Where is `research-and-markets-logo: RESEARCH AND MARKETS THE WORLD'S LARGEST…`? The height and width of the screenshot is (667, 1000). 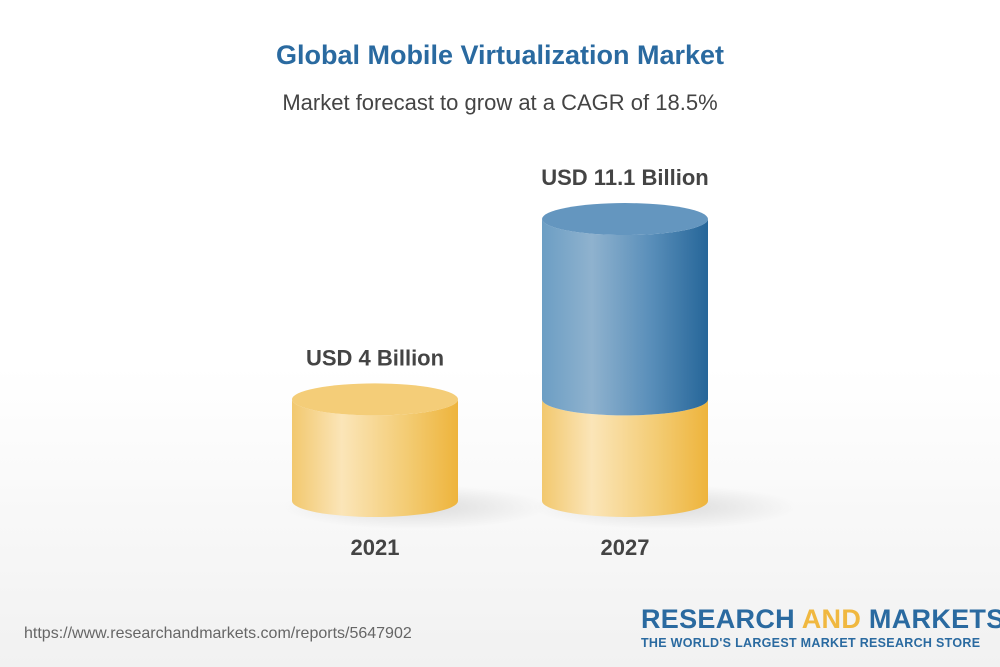
research-and-markets-logo: RESEARCH AND MARKETS THE WORLD'S LARGEST… is located at coordinates (820, 627).